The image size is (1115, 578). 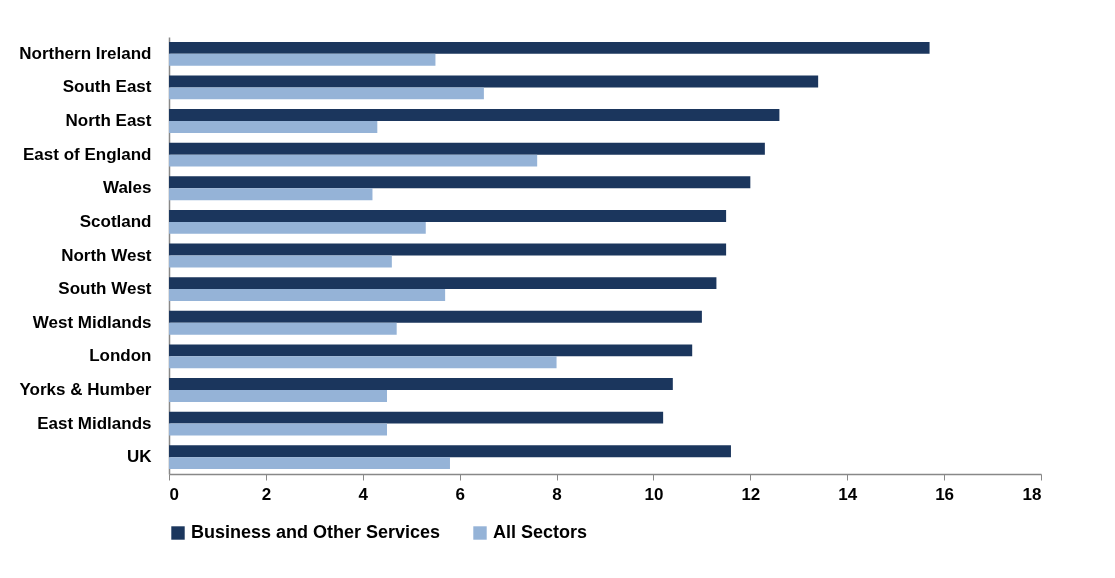 What do you see at coordinates (127, 188) in the screenshot?
I see `y-tick-label: Wales` at bounding box center [127, 188].